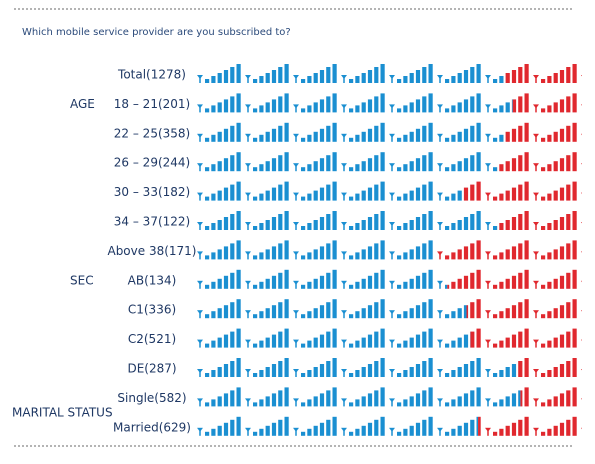  I want to click on category-label: Total(1278), so click(151, 75).